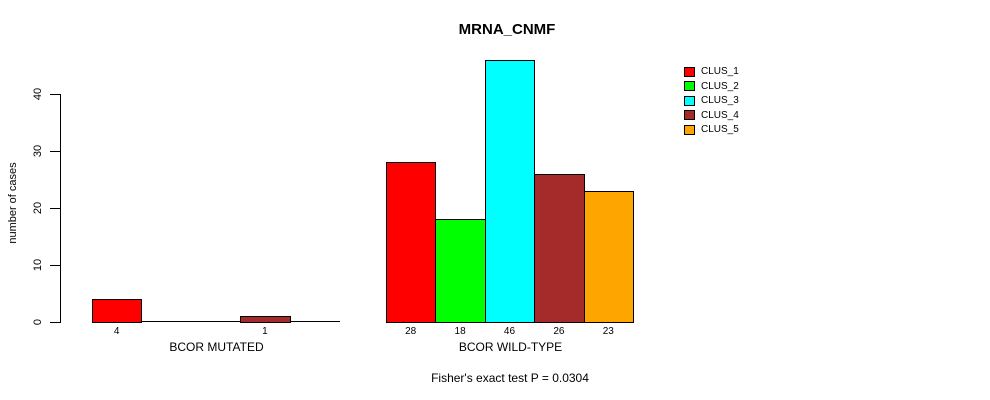 Image resolution: width=990 pixels, height=400 pixels. I want to click on legend-label: CLUS_2, so click(720, 86).